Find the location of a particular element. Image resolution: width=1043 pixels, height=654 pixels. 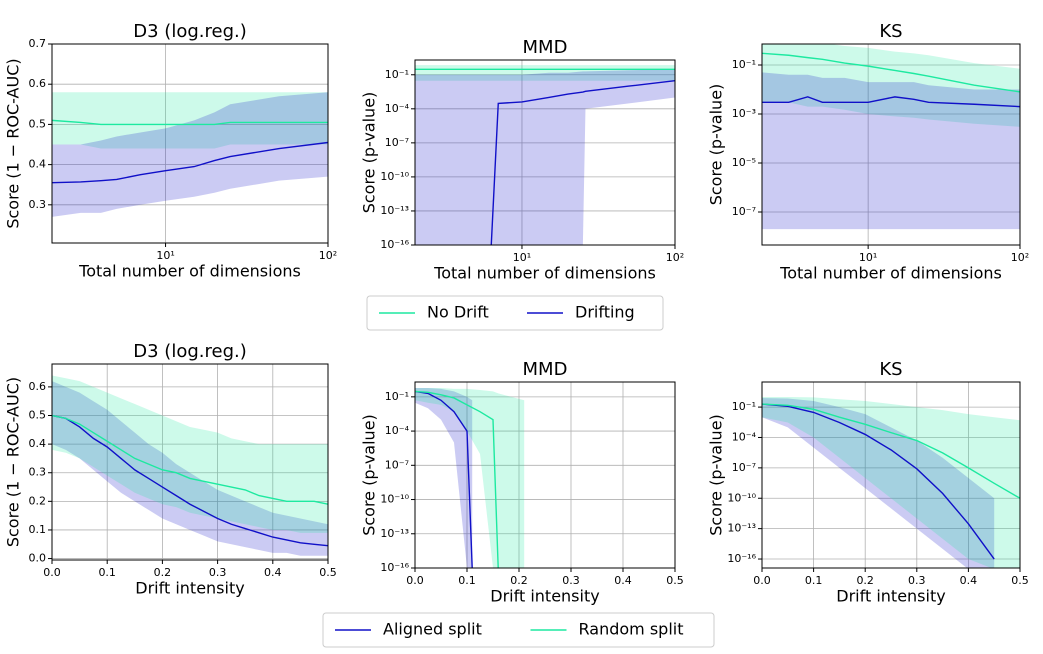

legend-label: Random split is located at coordinates (631, 629).